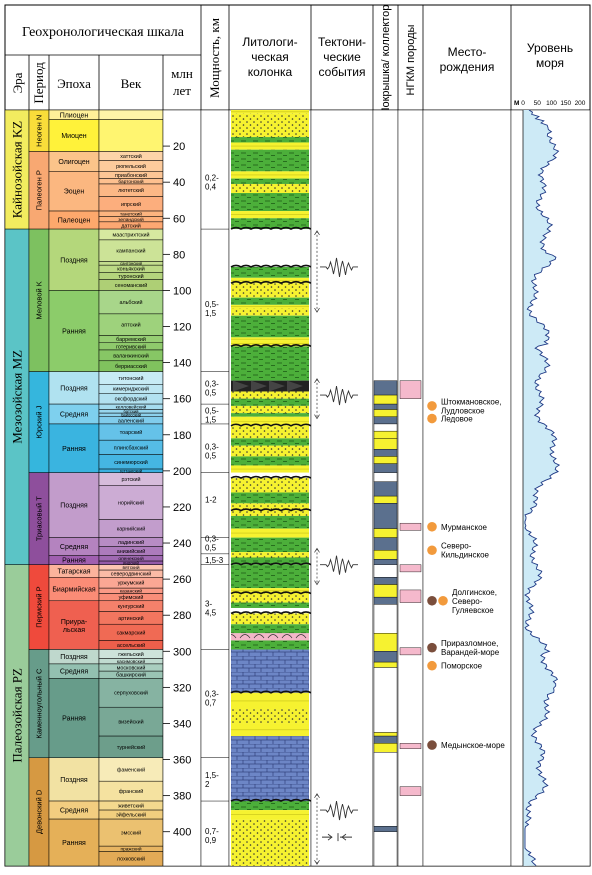  I want to click on age-label: ааленский, so click(131, 420).